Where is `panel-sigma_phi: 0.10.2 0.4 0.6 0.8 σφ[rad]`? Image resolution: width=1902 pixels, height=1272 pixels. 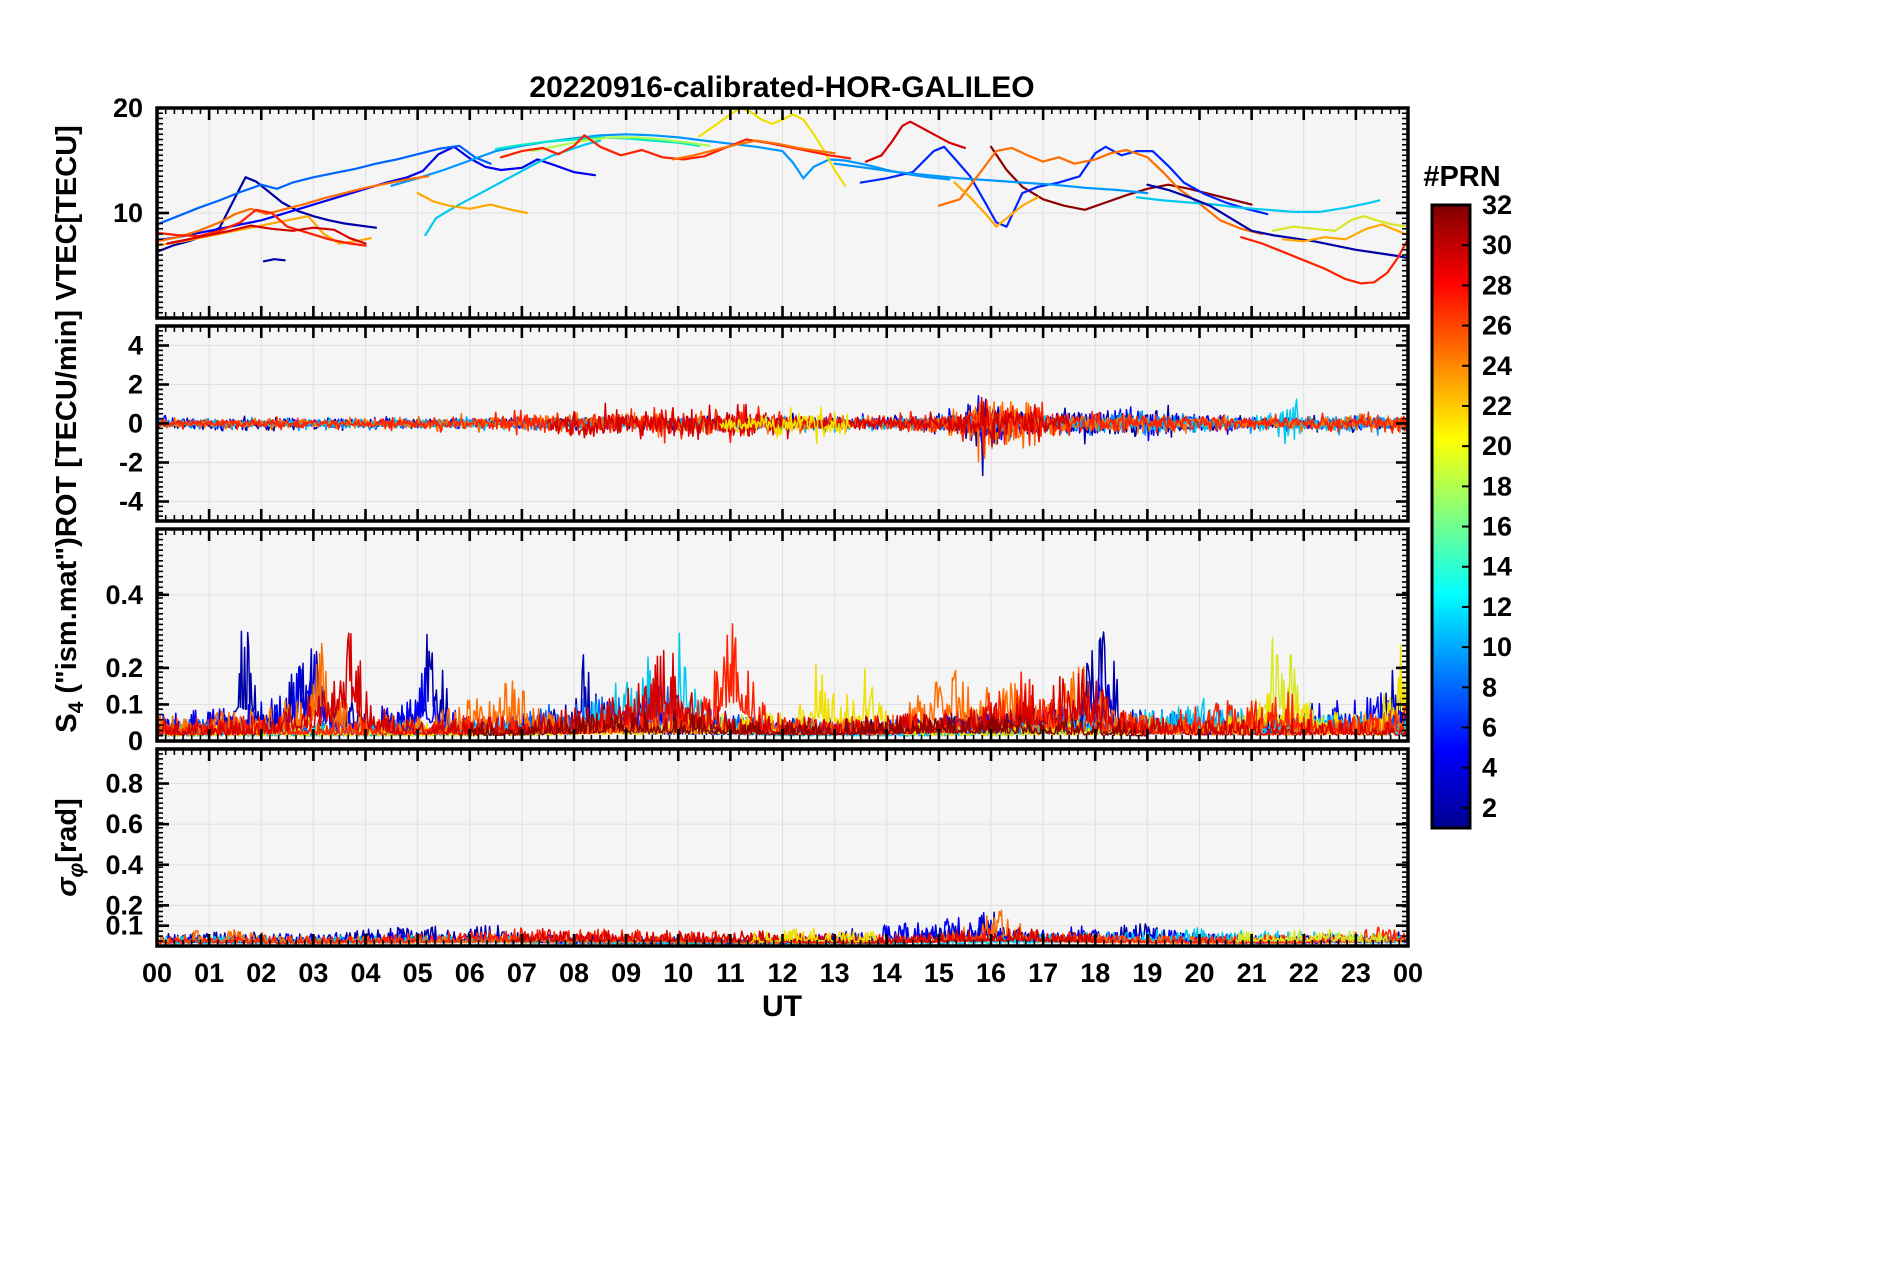
panel-sigma_phi: 0.10.2 0.4 0.6 0.8 σφ[rad] is located at coordinates (730, 847).